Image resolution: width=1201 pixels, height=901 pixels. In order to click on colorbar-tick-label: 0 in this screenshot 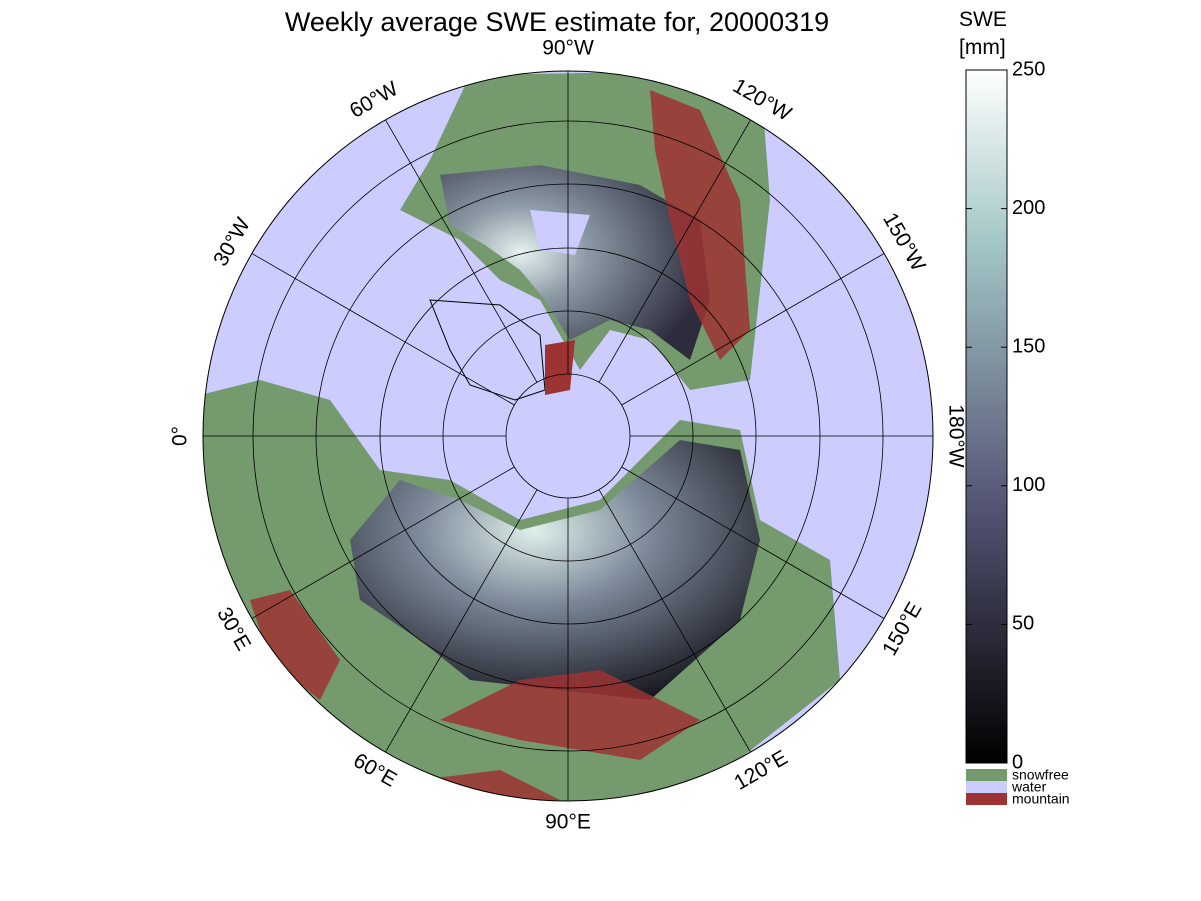, I will do `click(1017, 762)`.